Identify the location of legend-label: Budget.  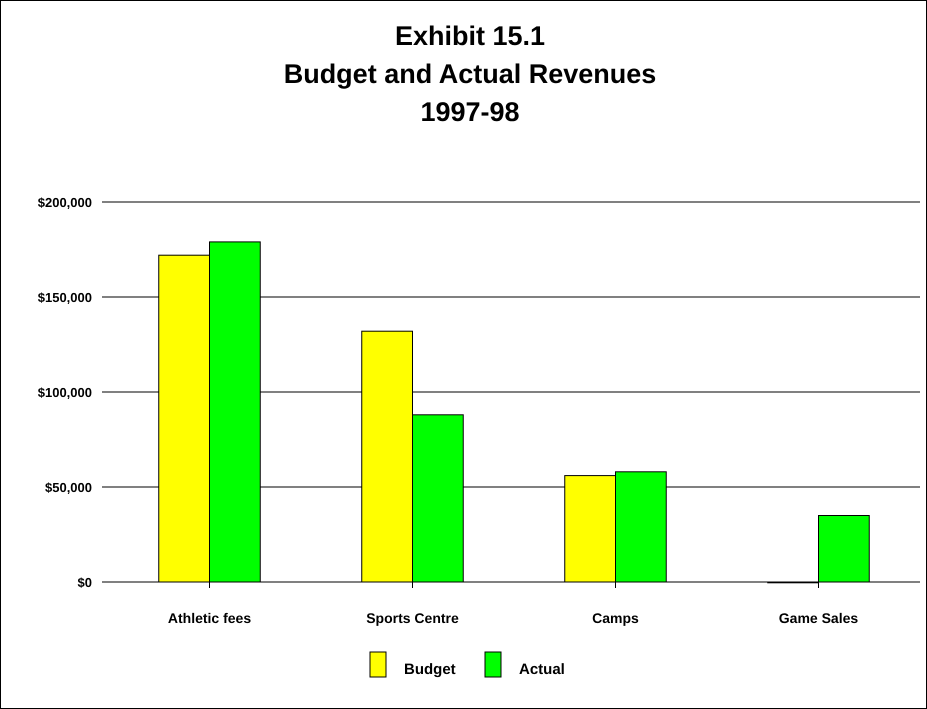
(430, 669).